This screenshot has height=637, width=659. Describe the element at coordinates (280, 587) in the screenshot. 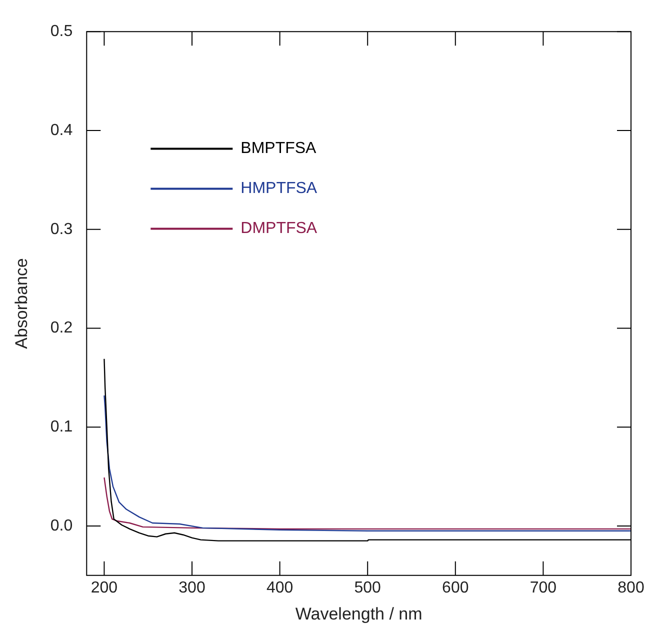

I see `x-tick-label: 400` at that location.